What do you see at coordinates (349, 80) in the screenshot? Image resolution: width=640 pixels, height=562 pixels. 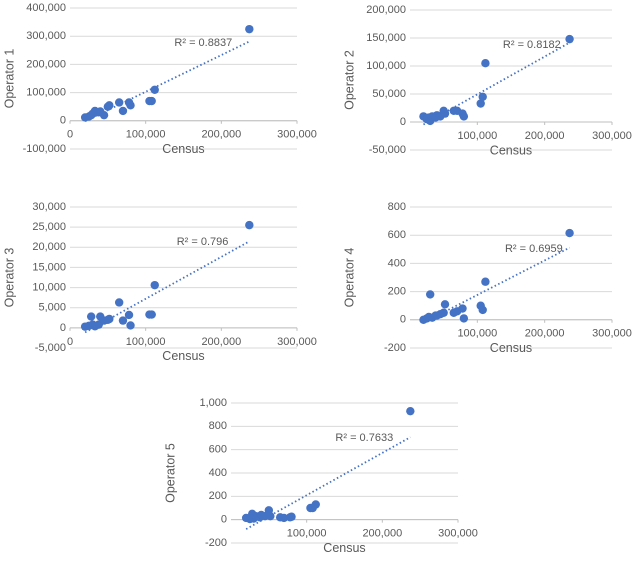 I see `y-axis-title: Operator 2` at bounding box center [349, 80].